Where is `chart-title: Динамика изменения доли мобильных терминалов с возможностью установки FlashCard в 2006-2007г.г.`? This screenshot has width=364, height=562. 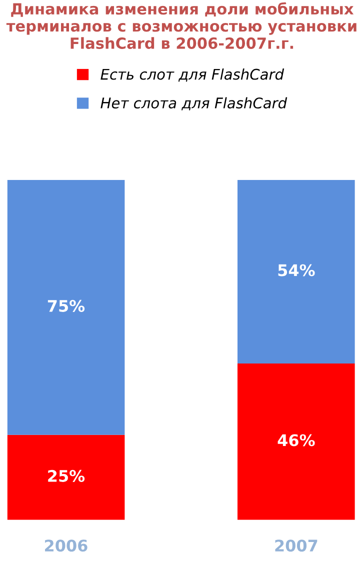
chart-title: Динамика изменения доли мобильных терминалов с возможностью установки FlashCard в 2006-2007г.г. is located at coordinates (181, 25).